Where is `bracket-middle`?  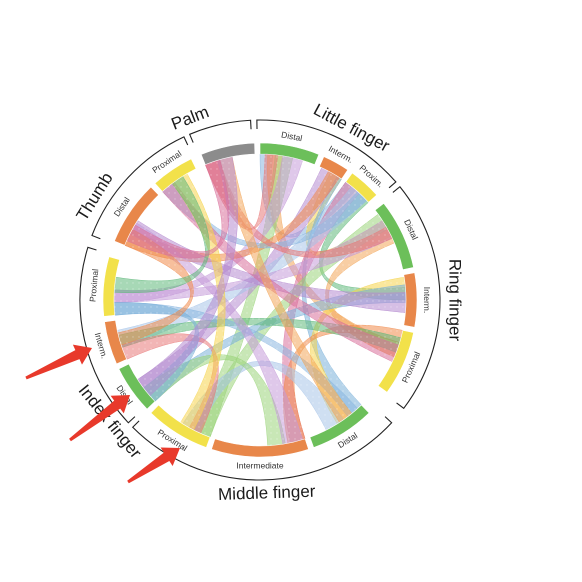
bracket-middle is located at coordinates (262, 448).